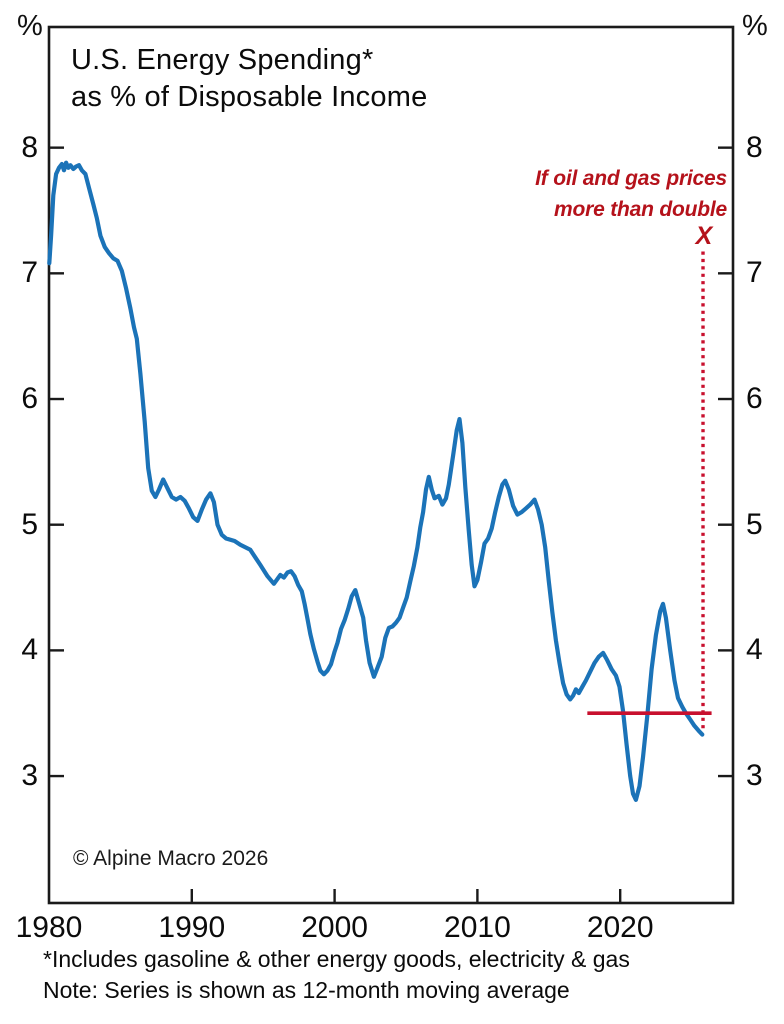  Describe the element at coordinates (29, 399) in the screenshot. I see `y-axis-label-left: 6` at that location.